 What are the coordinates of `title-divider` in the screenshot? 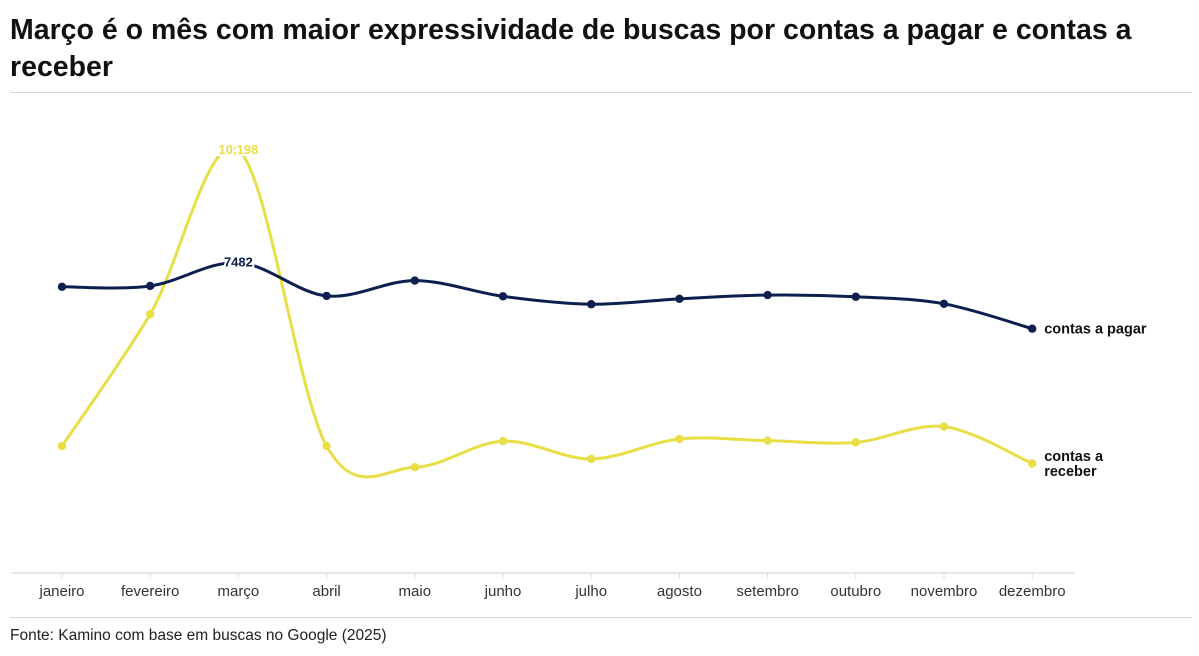 It's located at (601, 92).